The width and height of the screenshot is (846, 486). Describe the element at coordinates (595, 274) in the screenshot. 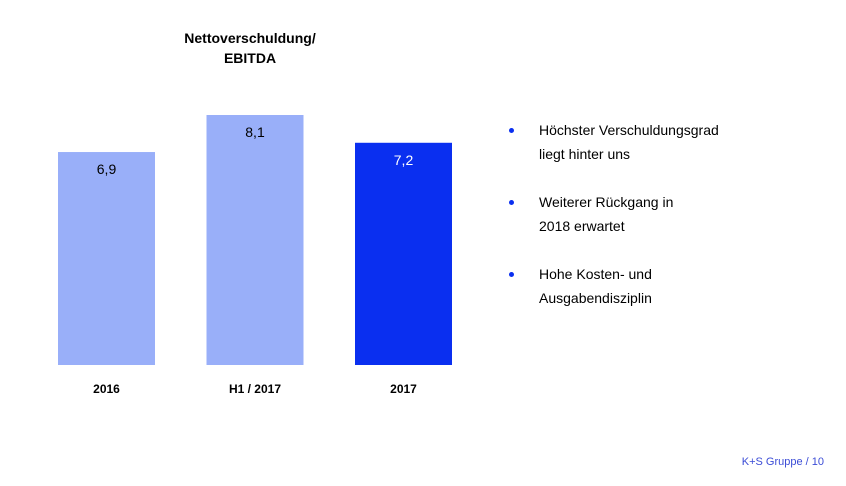

I see `bullet-text-line: Hohe Kosten- und` at that location.